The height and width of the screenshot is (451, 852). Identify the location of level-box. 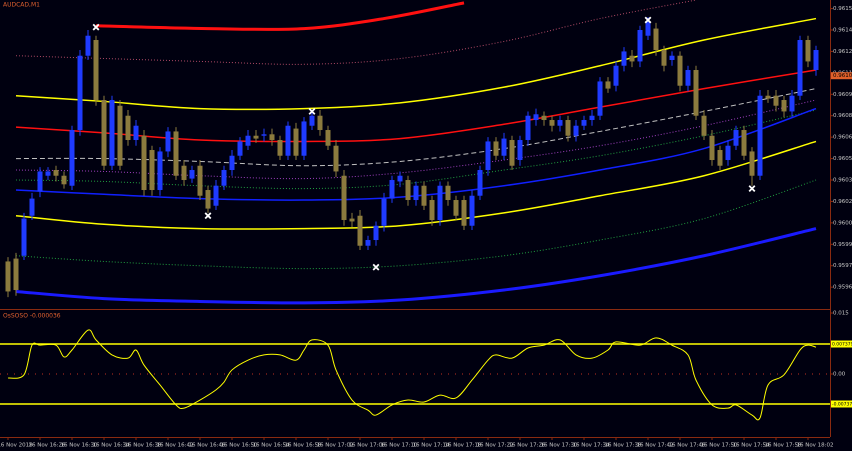
(841, 344).